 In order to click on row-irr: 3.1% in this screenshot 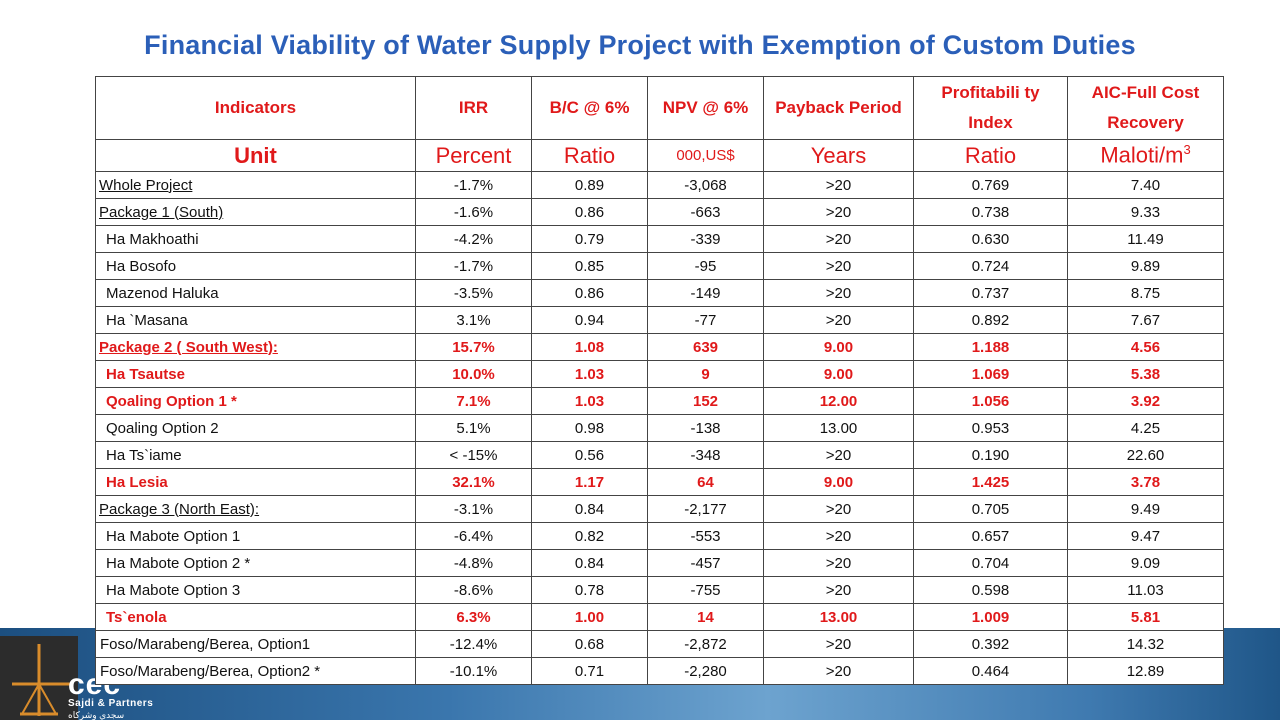, I will do `click(473, 320)`.